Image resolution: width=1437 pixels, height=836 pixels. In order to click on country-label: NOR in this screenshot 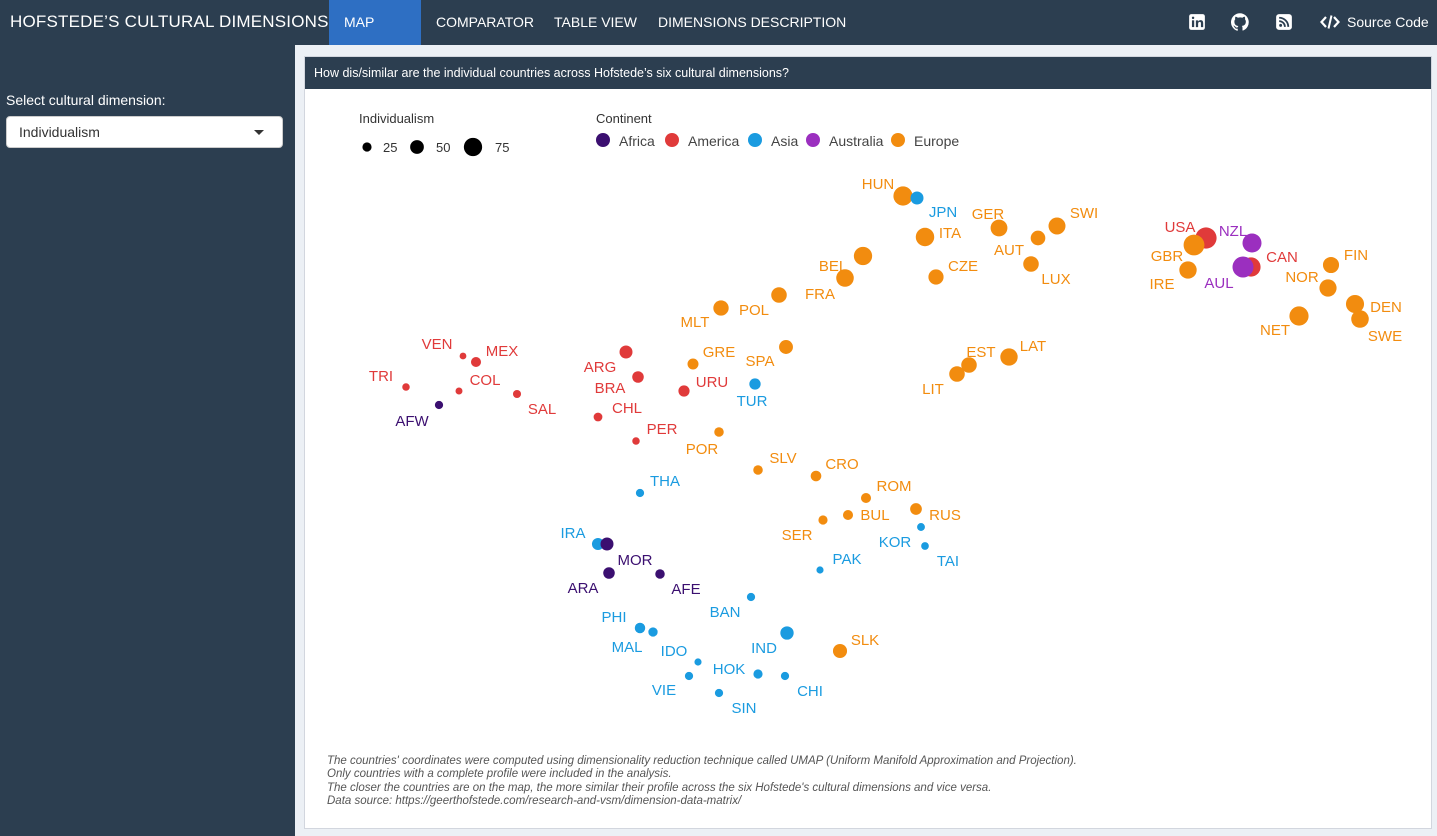, I will do `click(1302, 277)`.